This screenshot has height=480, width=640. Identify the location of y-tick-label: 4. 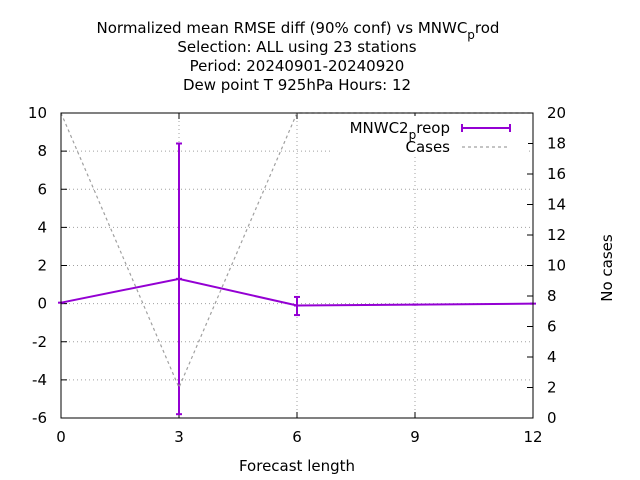
(42, 227).